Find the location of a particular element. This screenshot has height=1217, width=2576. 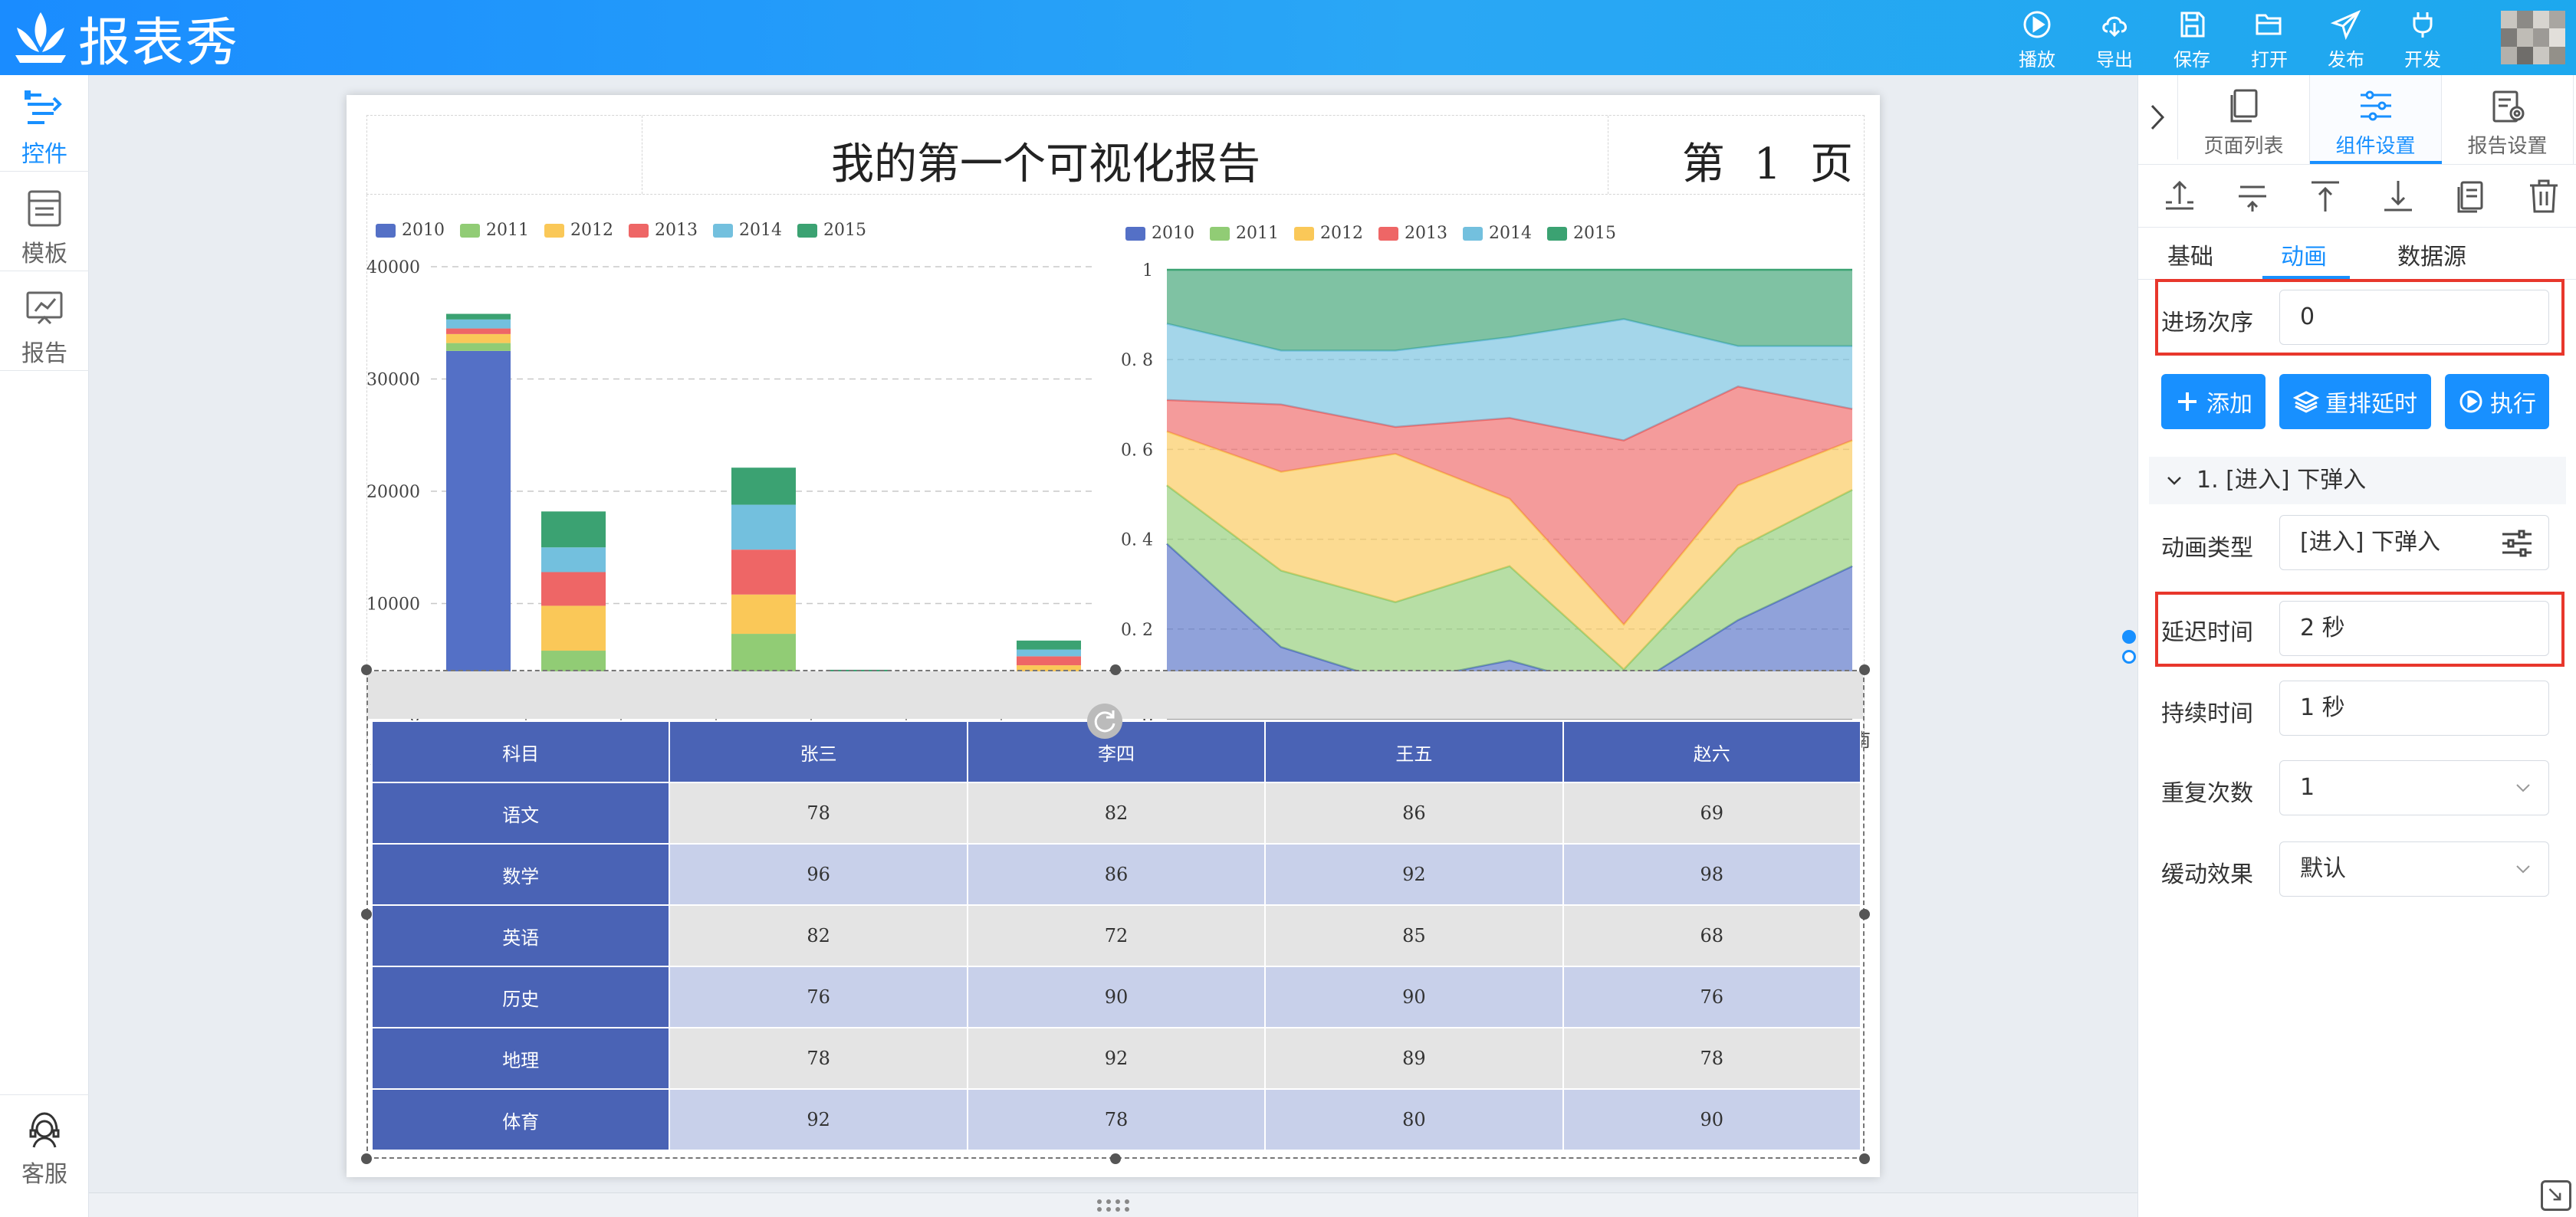

duration-value: 1 秒 is located at coordinates (2322, 707).